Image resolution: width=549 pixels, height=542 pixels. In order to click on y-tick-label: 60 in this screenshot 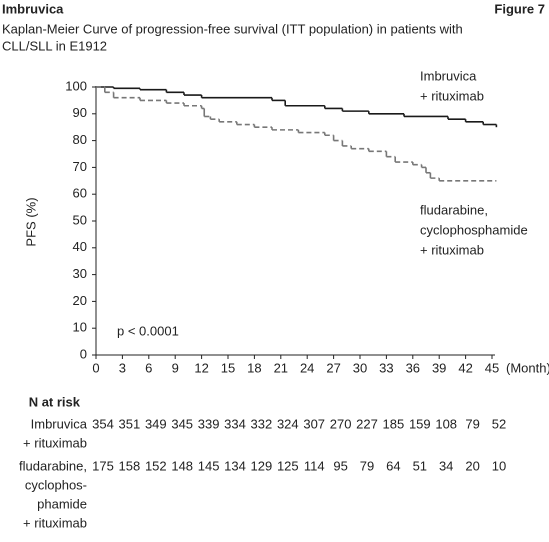, I will do `click(80, 193)`.